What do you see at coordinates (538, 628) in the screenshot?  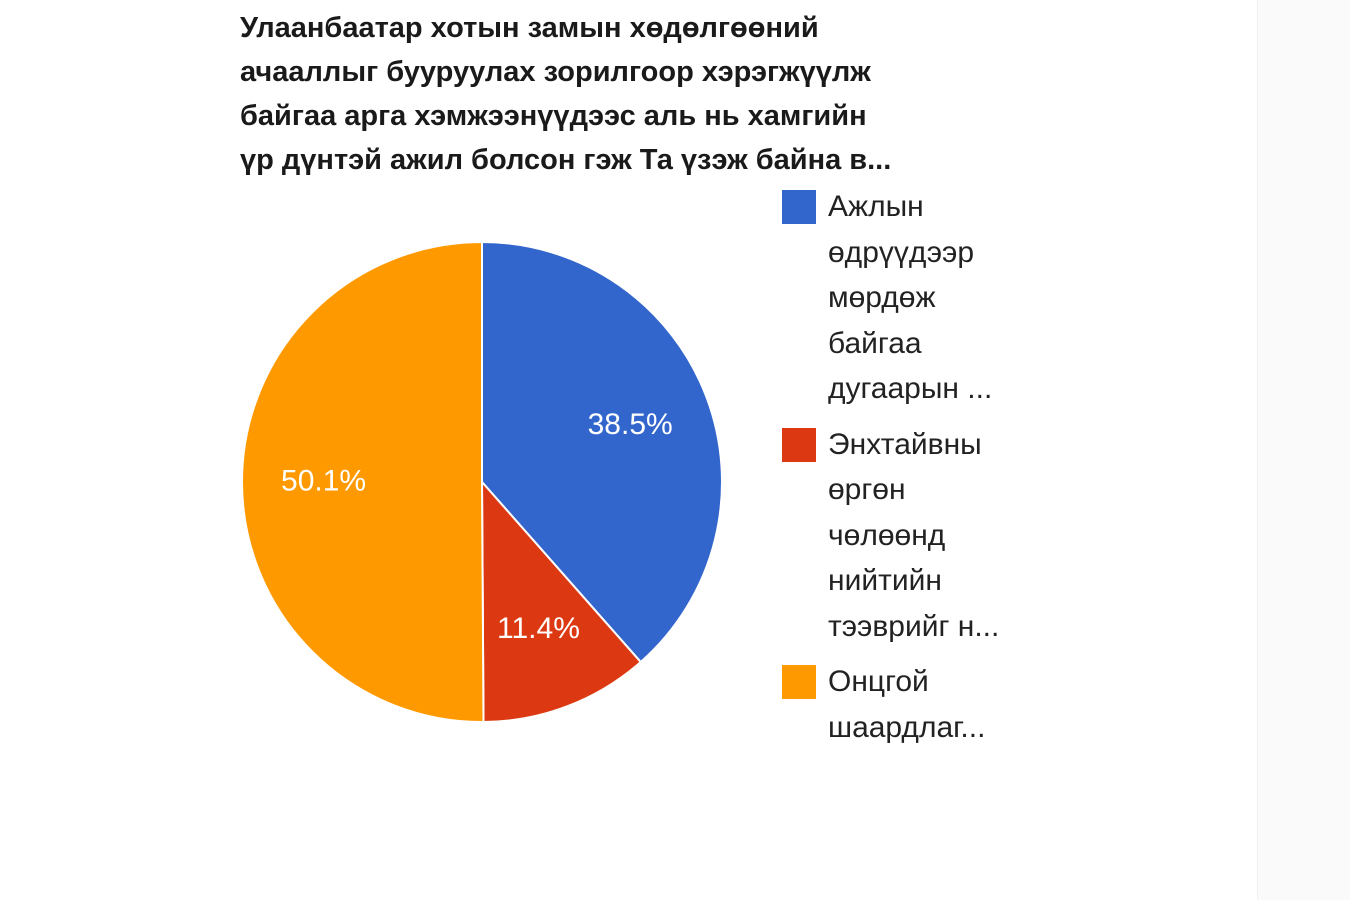 I see `slice-value-label: 11.4%` at bounding box center [538, 628].